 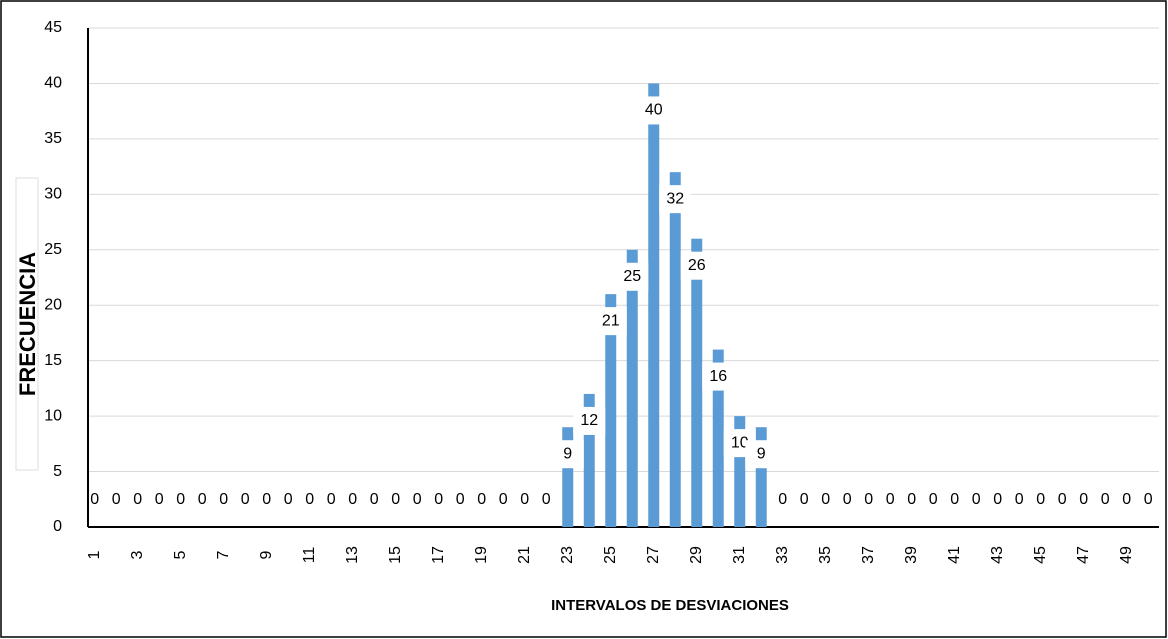 I want to click on y-axis-title: FRECUENCIA, so click(x=27, y=324).